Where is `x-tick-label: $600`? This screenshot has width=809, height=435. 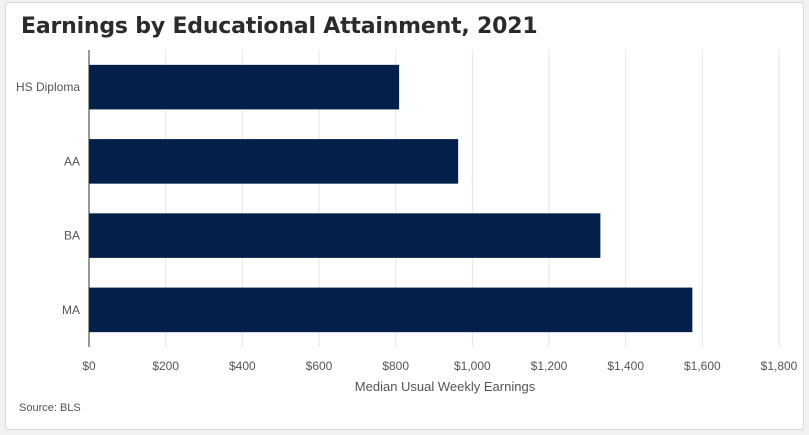
x-tick-label: $600 is located at coordinates (319, 366).